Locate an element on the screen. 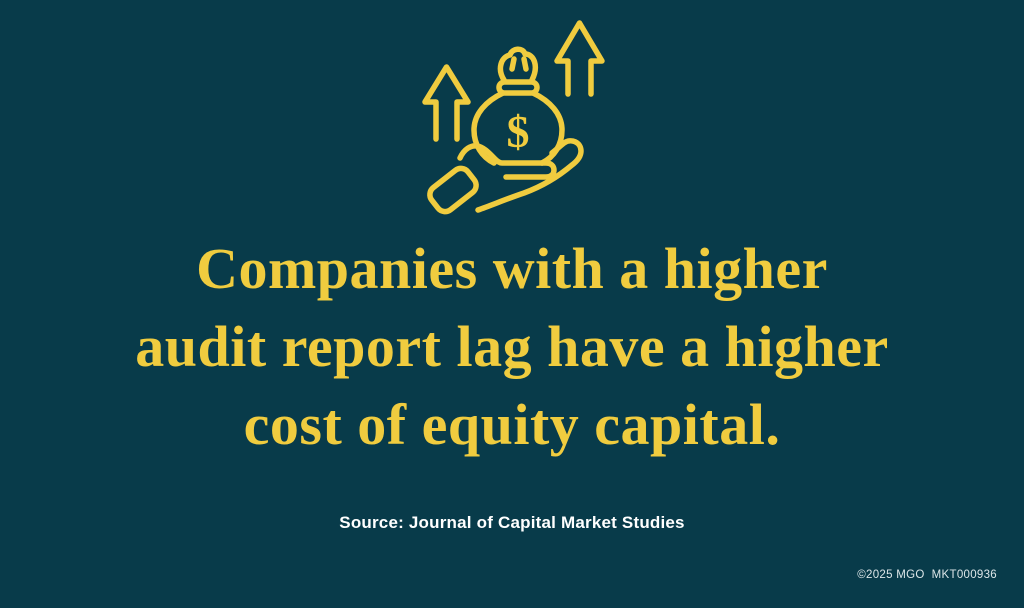 Image resolution: width=1024 pixels, height=608 pixels. headline-line-3: cost of equity capital. is located at coordinates (512, 424).